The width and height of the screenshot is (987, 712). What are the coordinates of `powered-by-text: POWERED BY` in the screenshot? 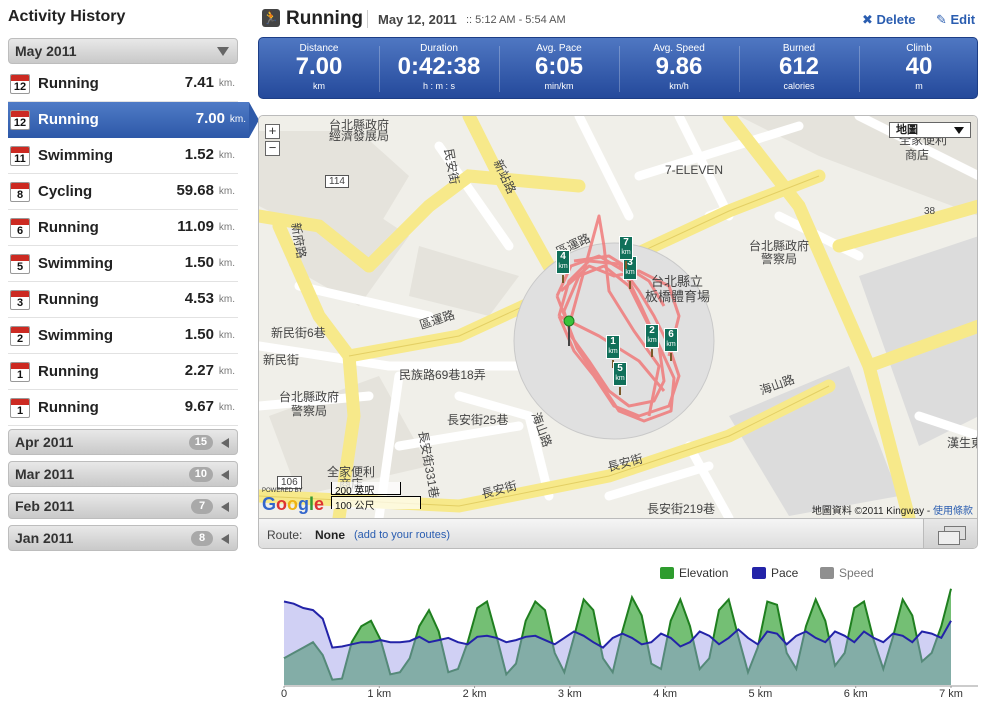 It's located at (282, 491).